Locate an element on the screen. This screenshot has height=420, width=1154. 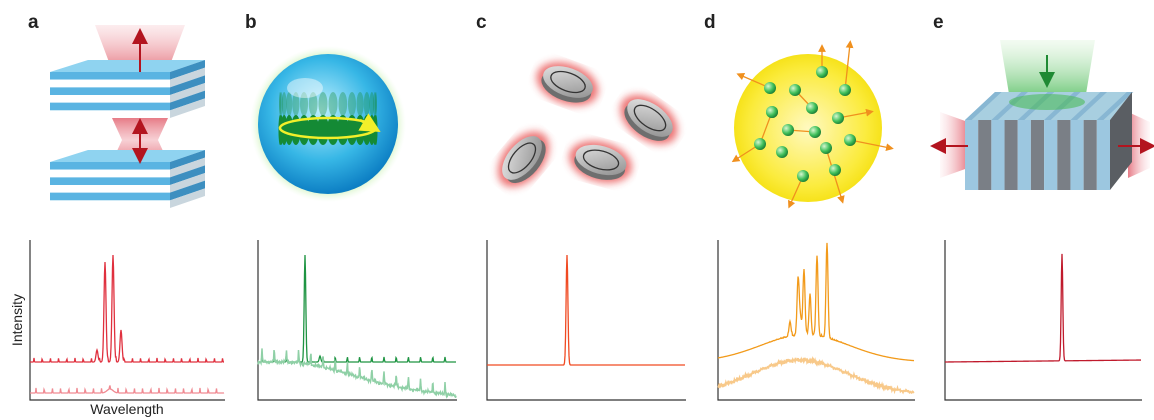
panel-label: e is located at coordinates (938, 22).